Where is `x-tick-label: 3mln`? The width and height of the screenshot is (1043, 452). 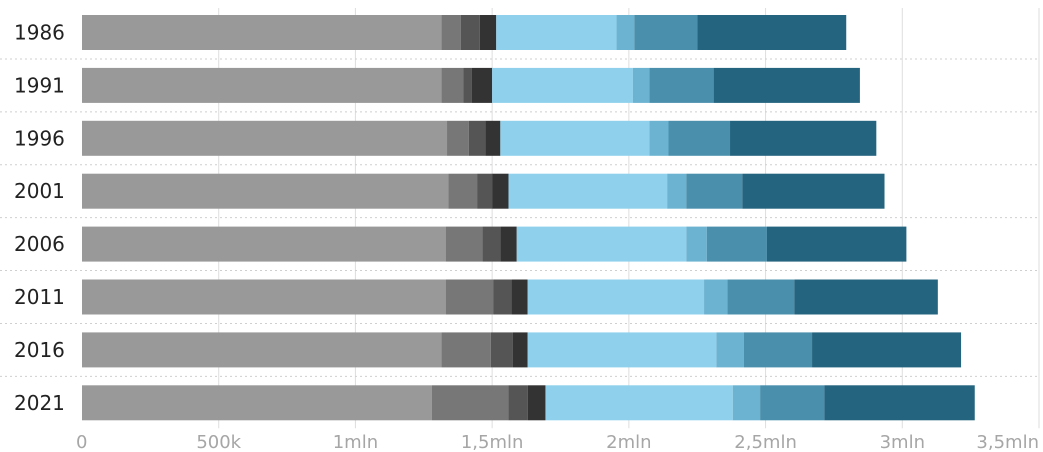 x-tick-label: 3mln is located at coordinates (902, 442).